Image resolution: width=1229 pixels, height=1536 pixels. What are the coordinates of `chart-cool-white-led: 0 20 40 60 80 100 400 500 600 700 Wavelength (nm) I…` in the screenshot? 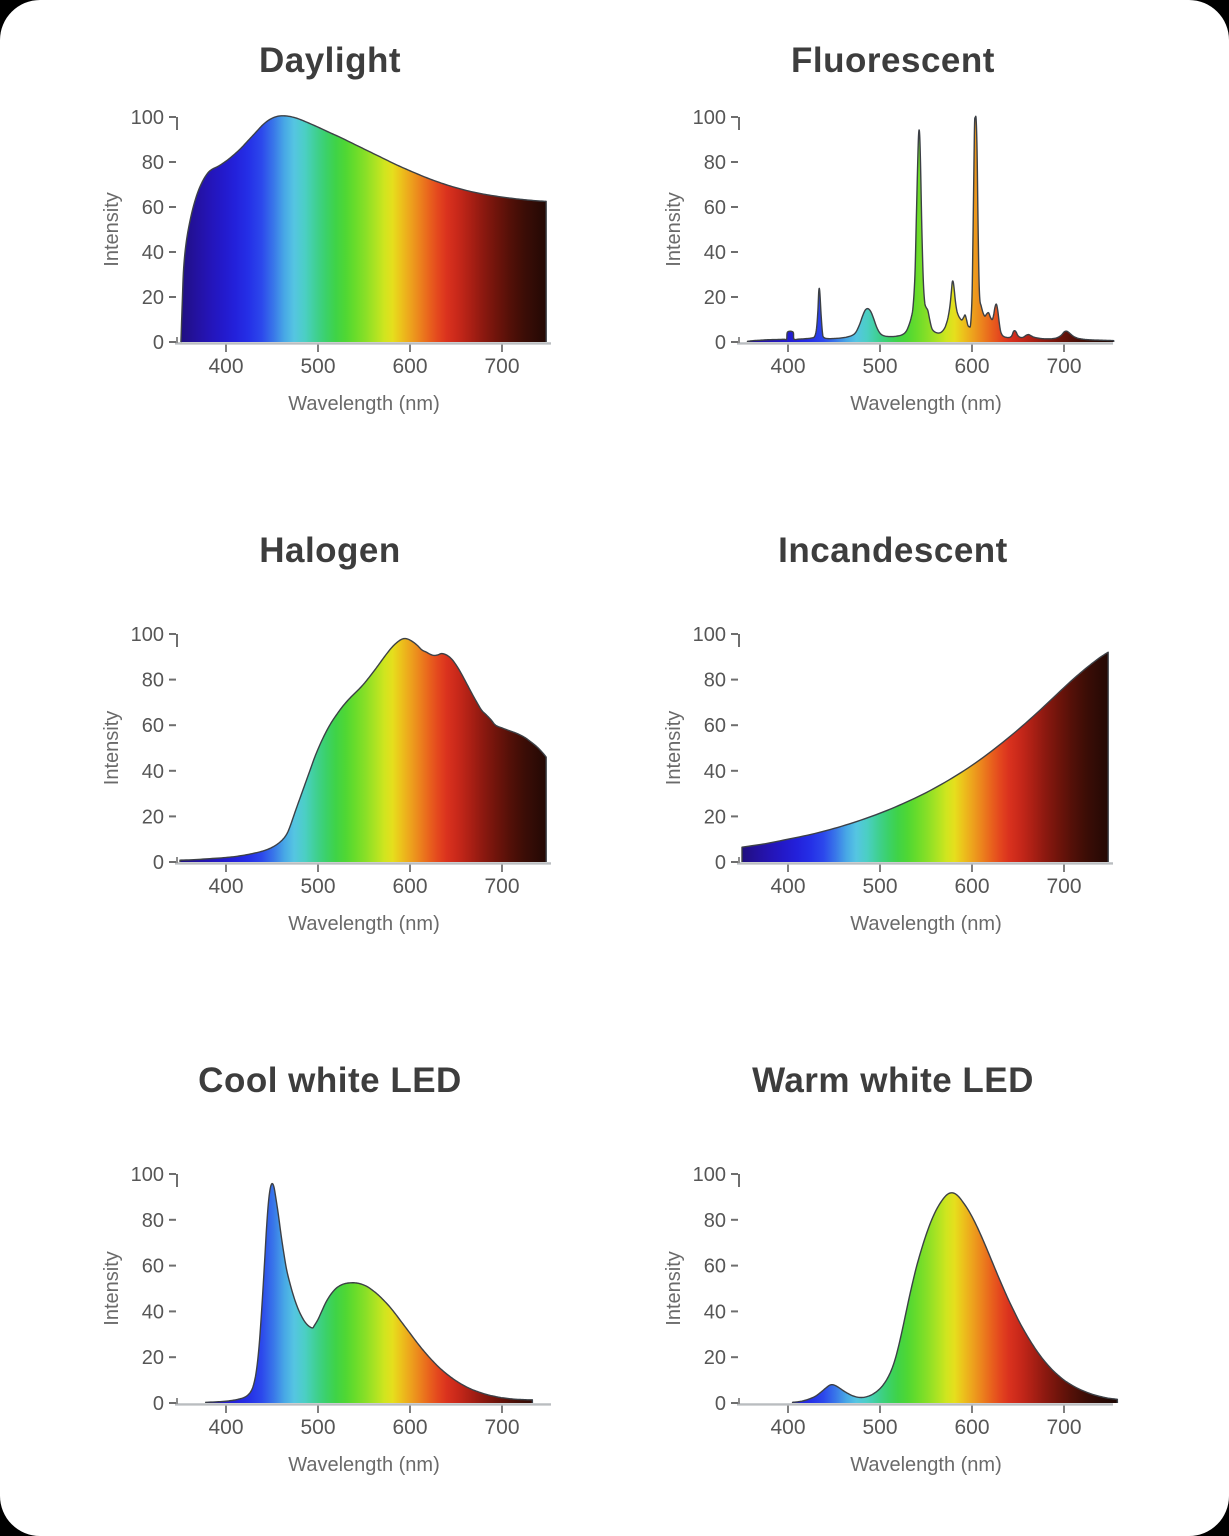 It's located at (326, 1268).